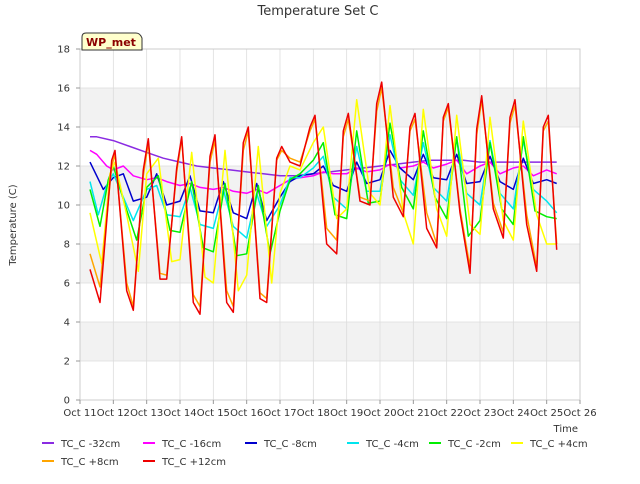 This screenshot has width=640, height=484. Describe the element at coordinates (89, 462) in the screenshot. I see `legend-label: TC_C +8cm` at that location.